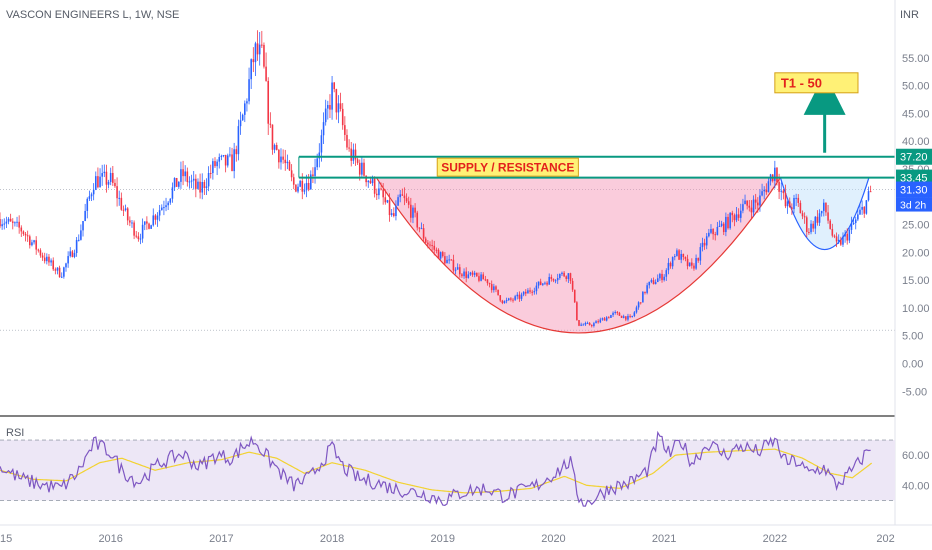 The height and width of the screenshot is (550, 932). What do you see at coordinates (914, 158) in the screenshot?
I see `price-badge-text: 37.20` at bounding box center [914, 158].